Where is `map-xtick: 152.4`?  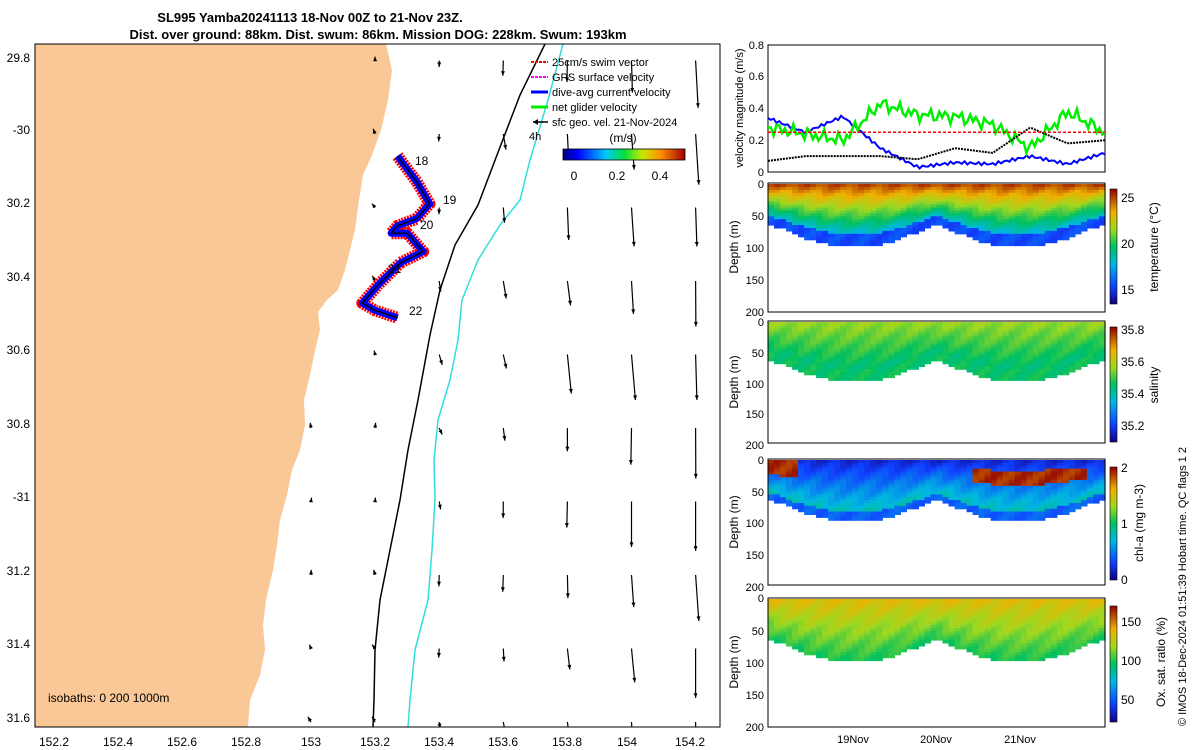
map-xtick: 152.4 is located at coordinates (118, 742).